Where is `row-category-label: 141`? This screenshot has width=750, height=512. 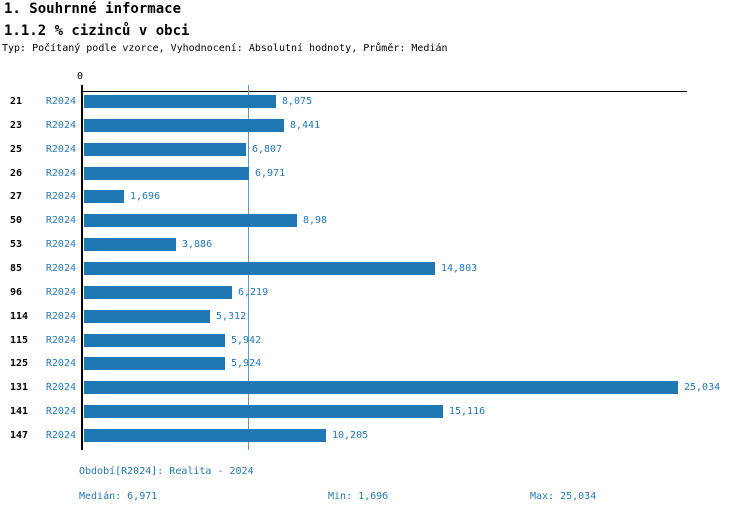 row-category-label: 141 is located at coordinates (19, 411).